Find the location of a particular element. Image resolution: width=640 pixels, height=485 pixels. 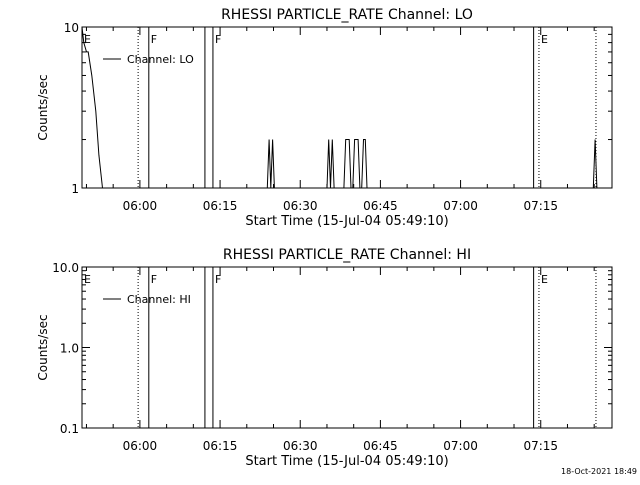

chart-title: RHESSI PARTICLE_RATE Channel: LO is located at coordinates (347, 15).